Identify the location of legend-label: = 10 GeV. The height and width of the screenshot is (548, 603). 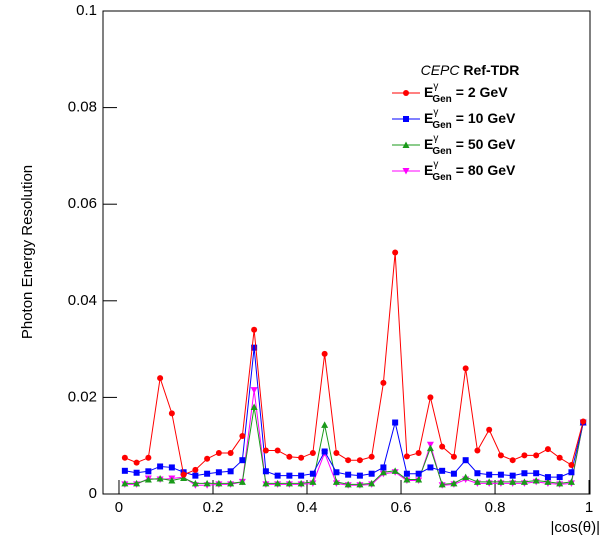
(486, 118).